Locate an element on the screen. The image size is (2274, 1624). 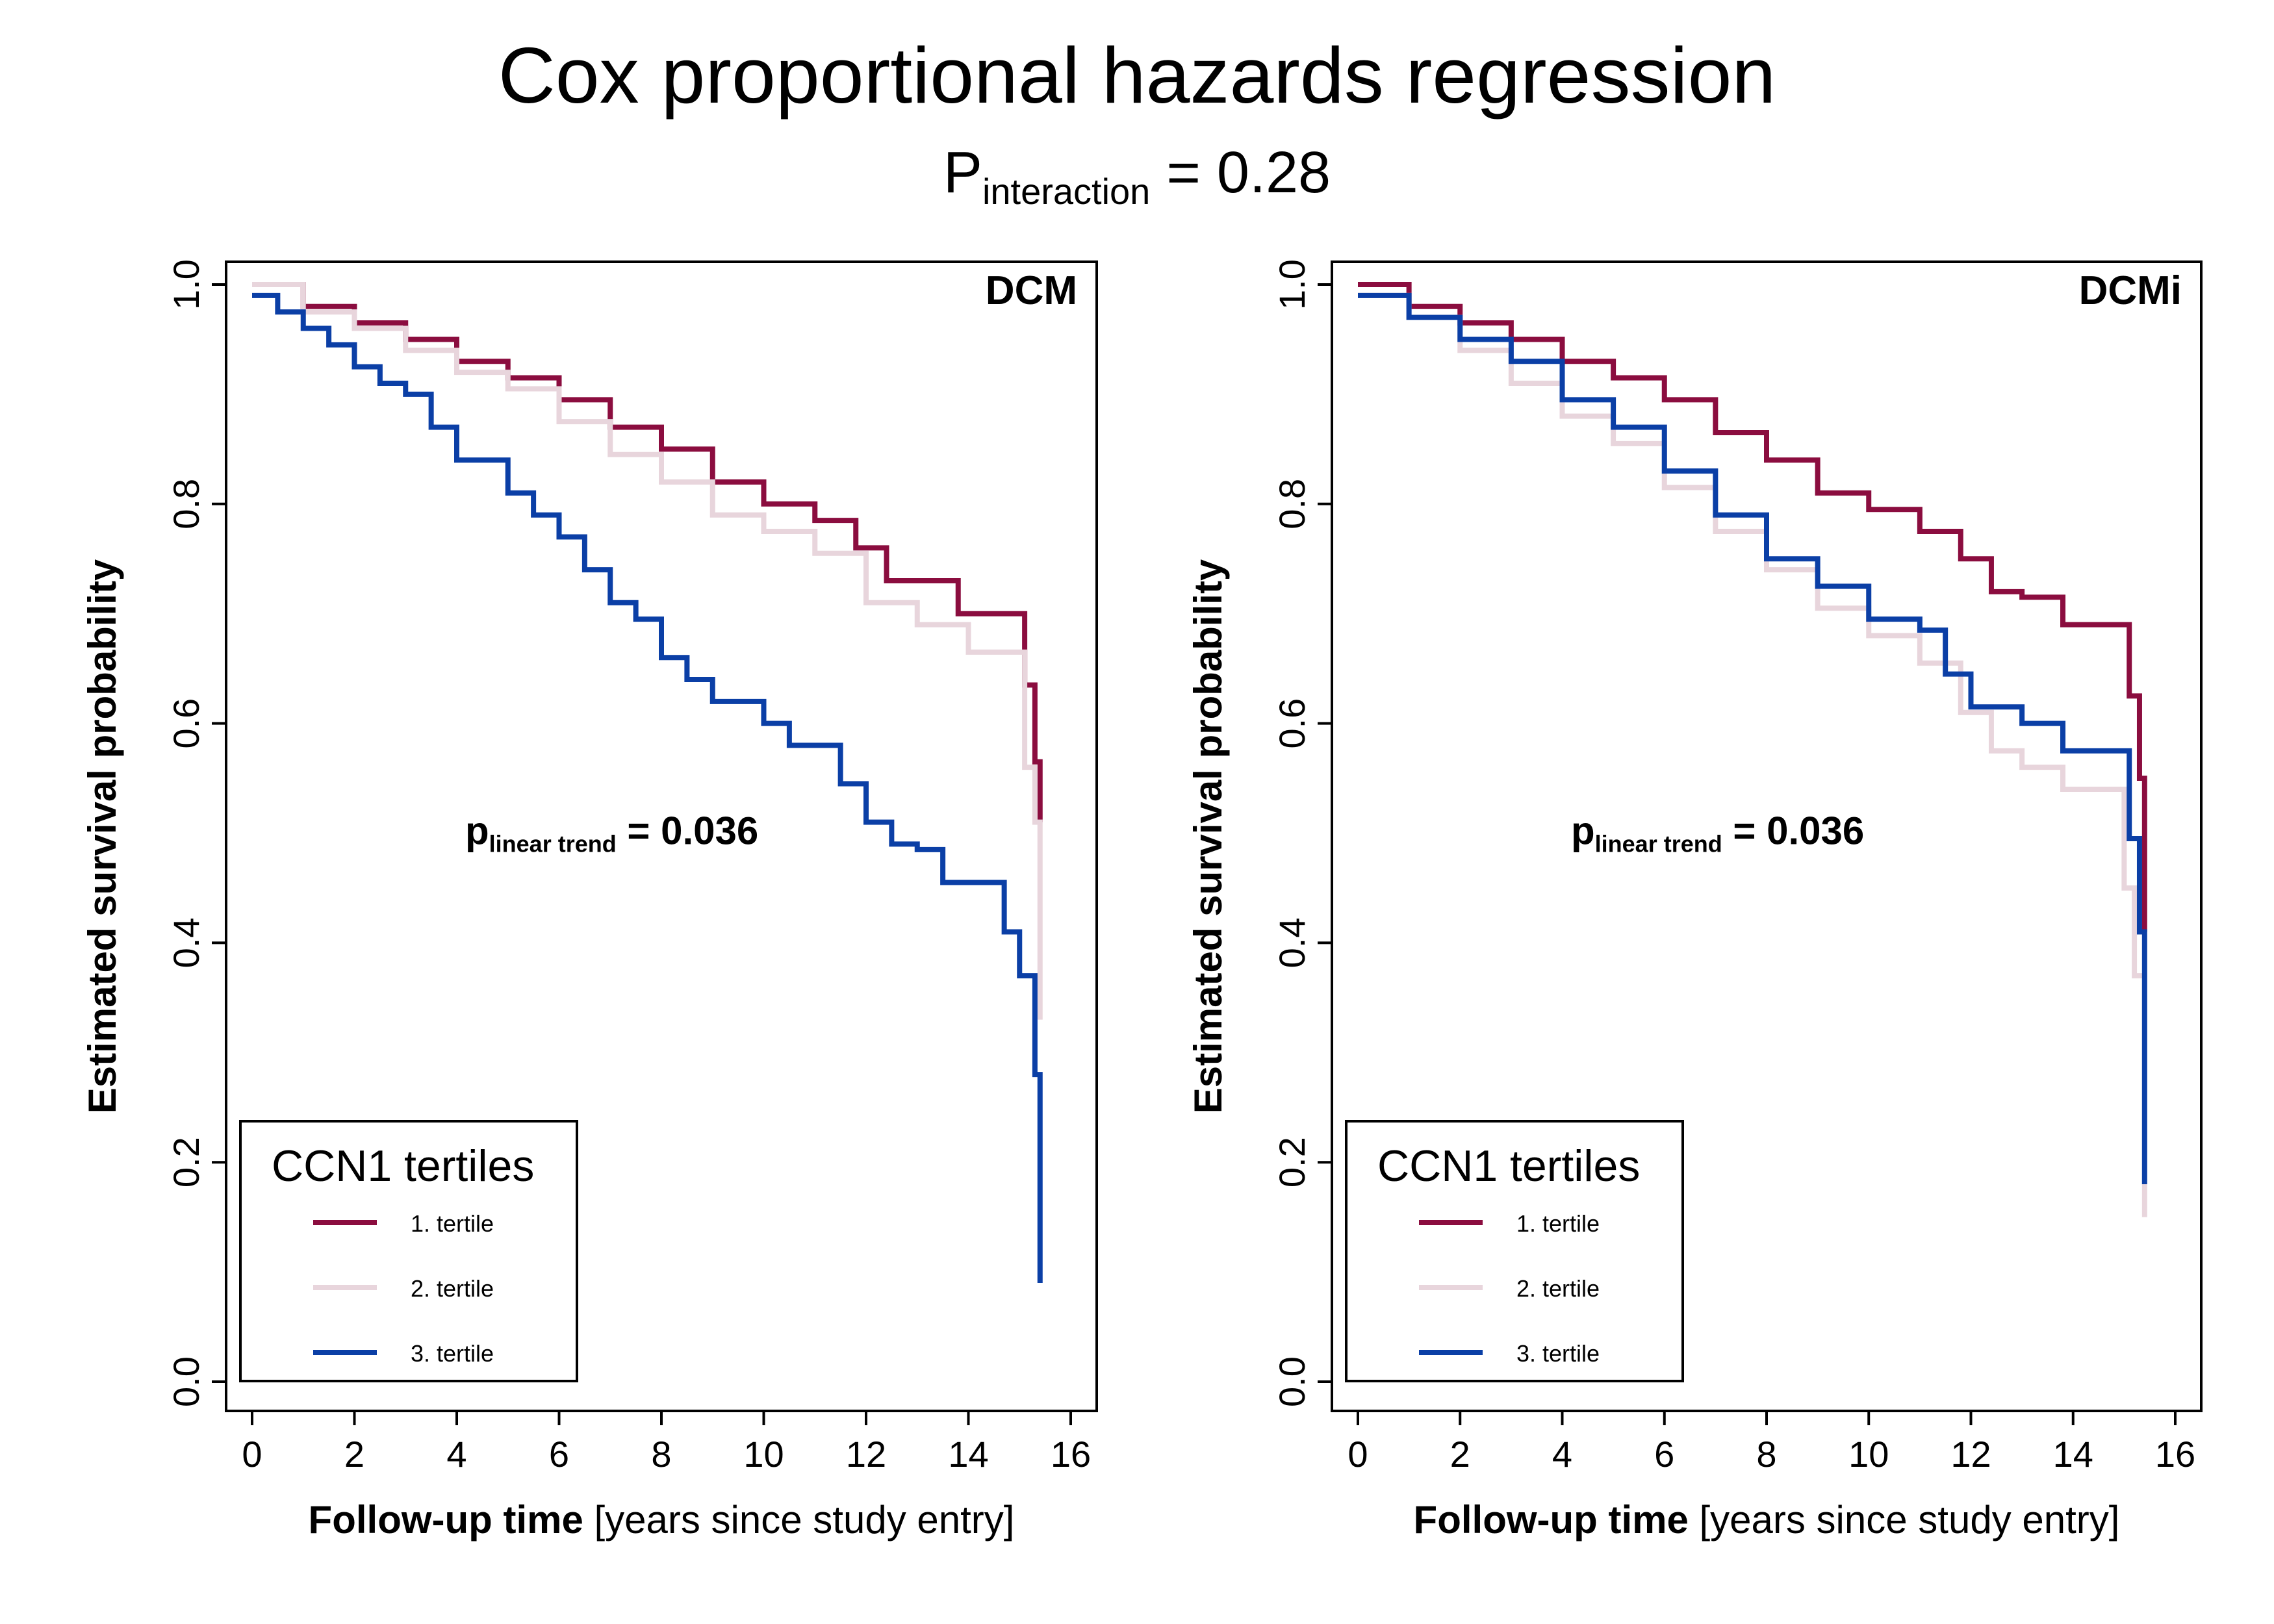
panel-label: DCMi is located at coordinates (2130, 290).